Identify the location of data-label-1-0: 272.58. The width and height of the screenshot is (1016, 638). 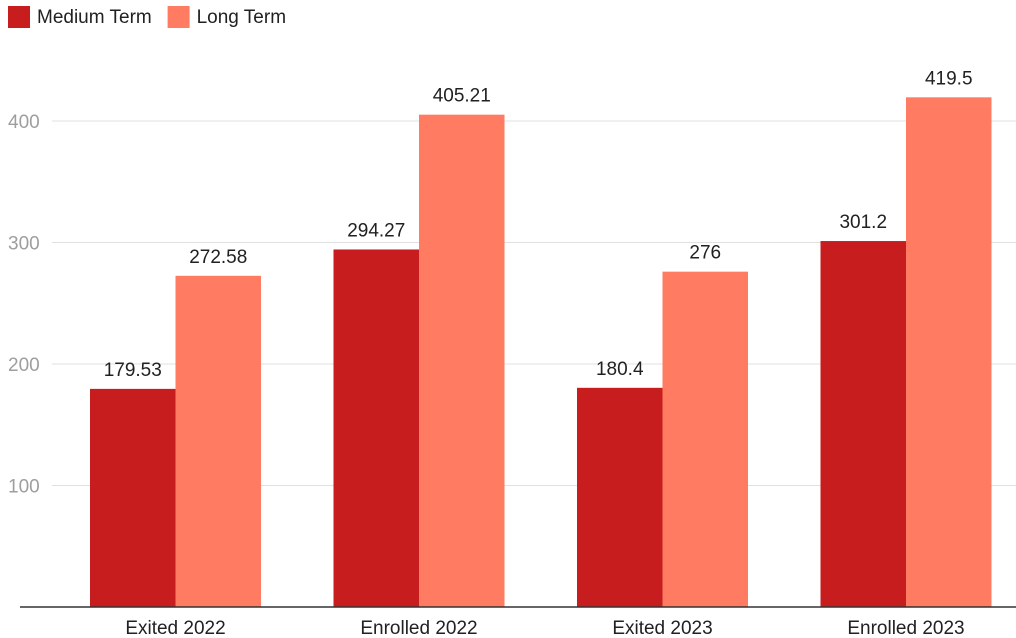
(218, 257).